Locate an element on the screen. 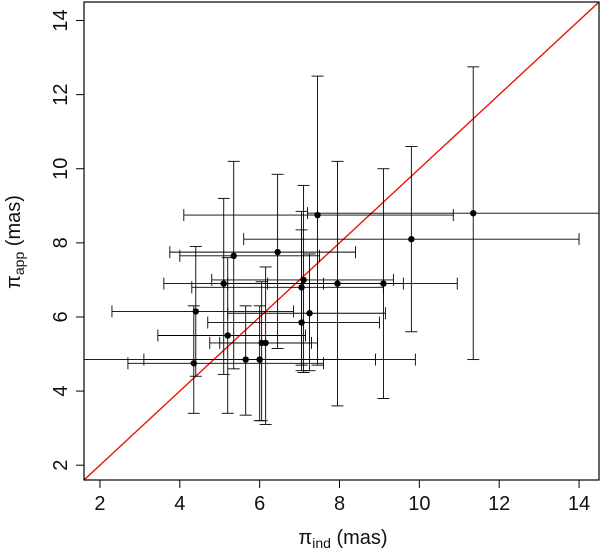  x-axis-label: πind (mas) is located at coordinates (342, 538).